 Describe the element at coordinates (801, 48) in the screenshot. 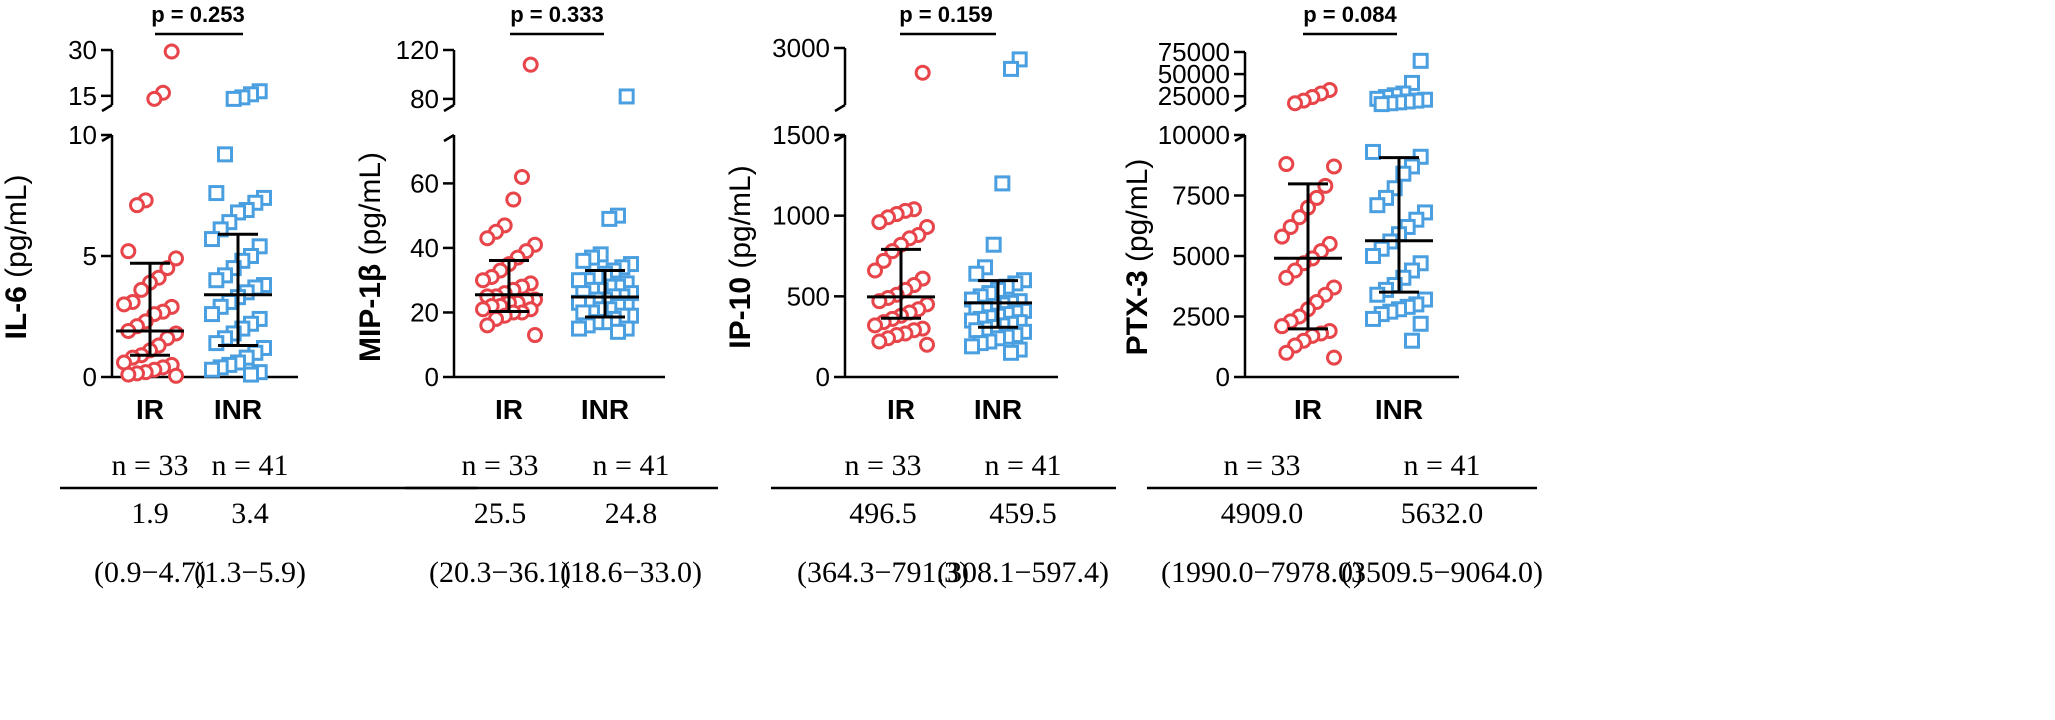

I see `y-tick-label: 3000` at that location.